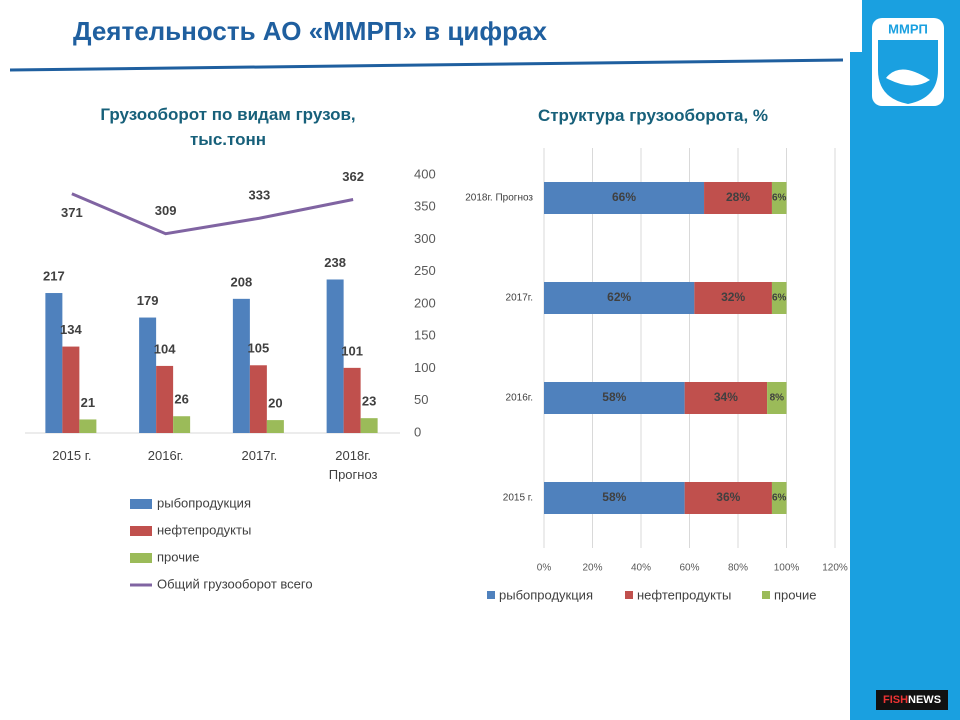 The width and height of the screenshot is (960, 720). Describe the element at coordinates (148, 300) in the screenshot. I see `data-label: 179` at that location.